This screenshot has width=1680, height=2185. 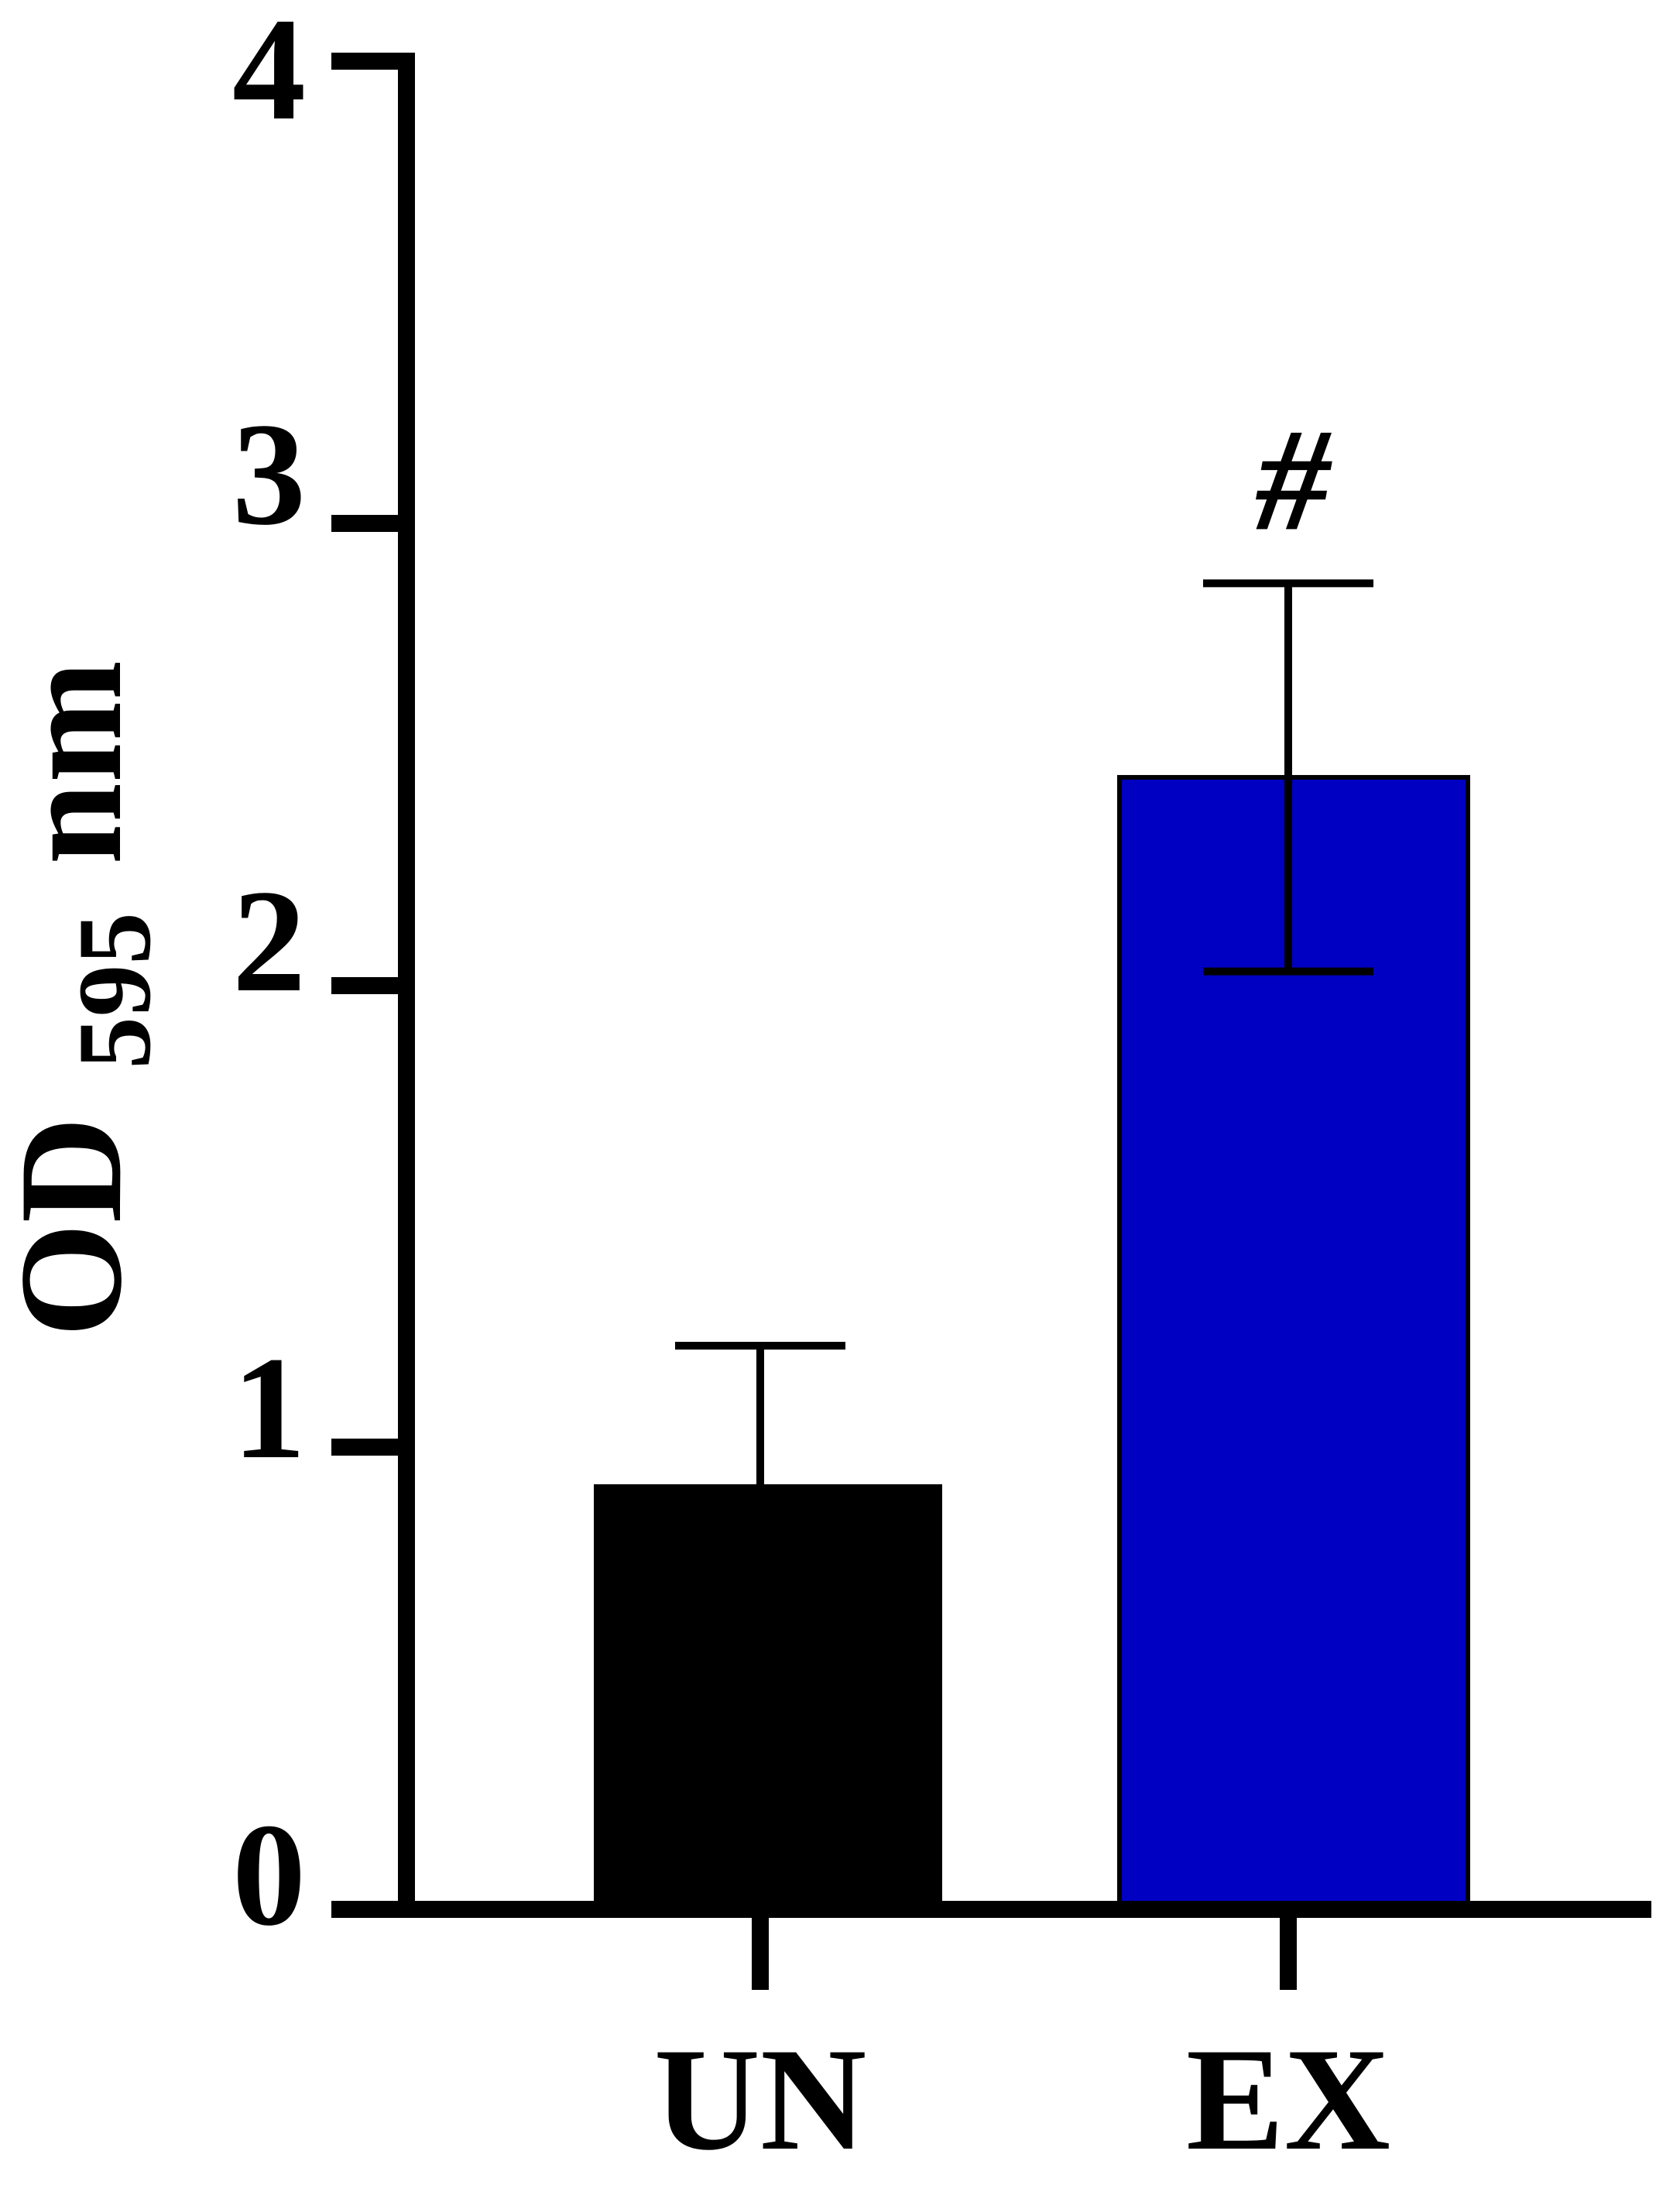 What do you see at coordinates (269, 941) in the screenshot?
I see `y-tick-label-2: 2` at bounding box center [269, 941].